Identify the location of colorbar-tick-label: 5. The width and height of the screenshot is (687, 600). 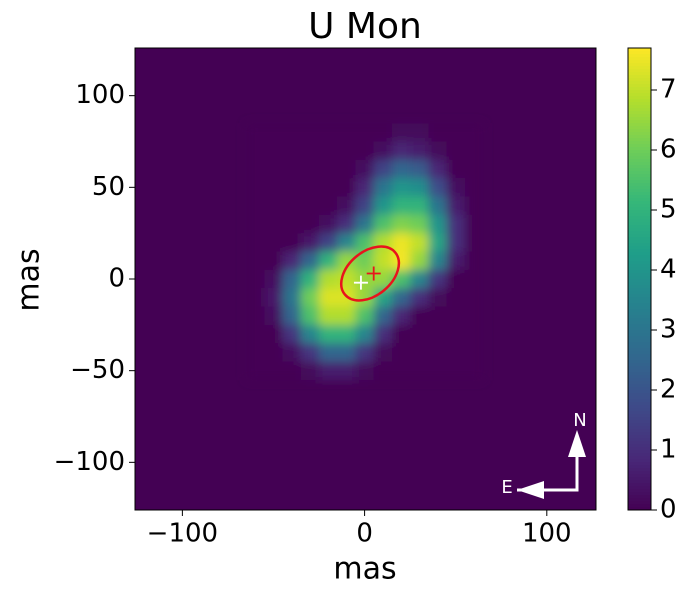
(668, 210).